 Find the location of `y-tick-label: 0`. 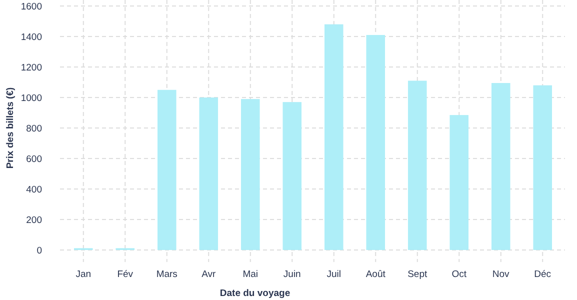

y-tick-label: 0 is located at coordinates (39, 250).